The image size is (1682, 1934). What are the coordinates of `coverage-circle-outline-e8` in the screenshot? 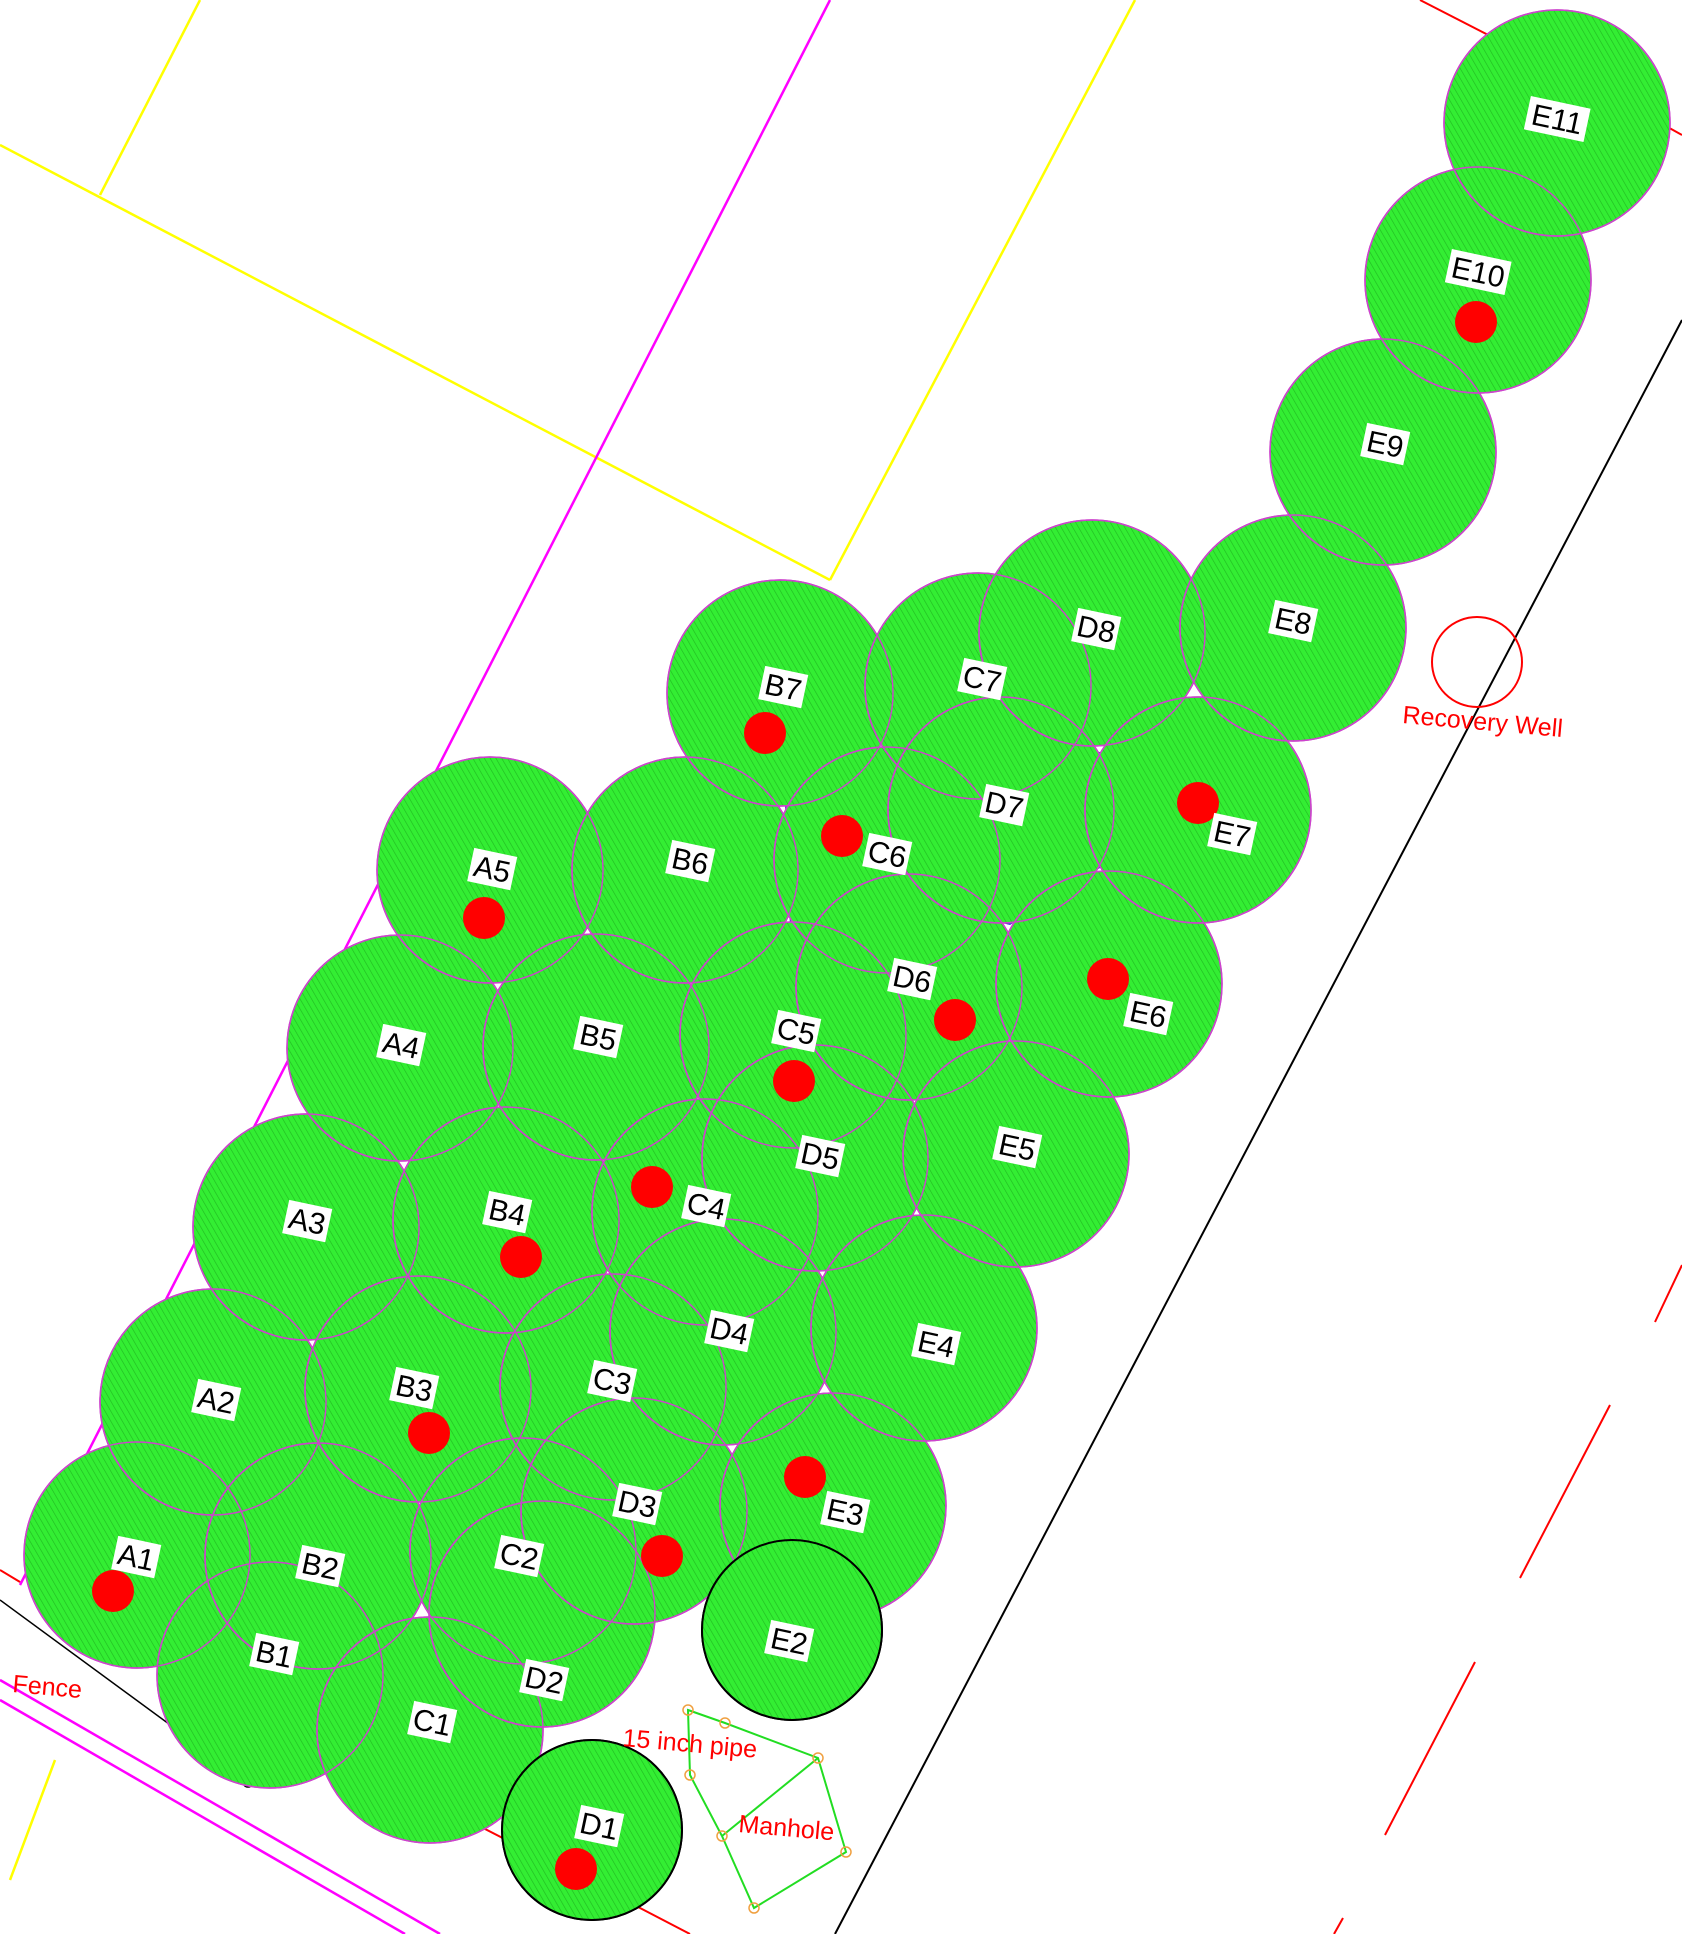 It's located at (1293, 628).